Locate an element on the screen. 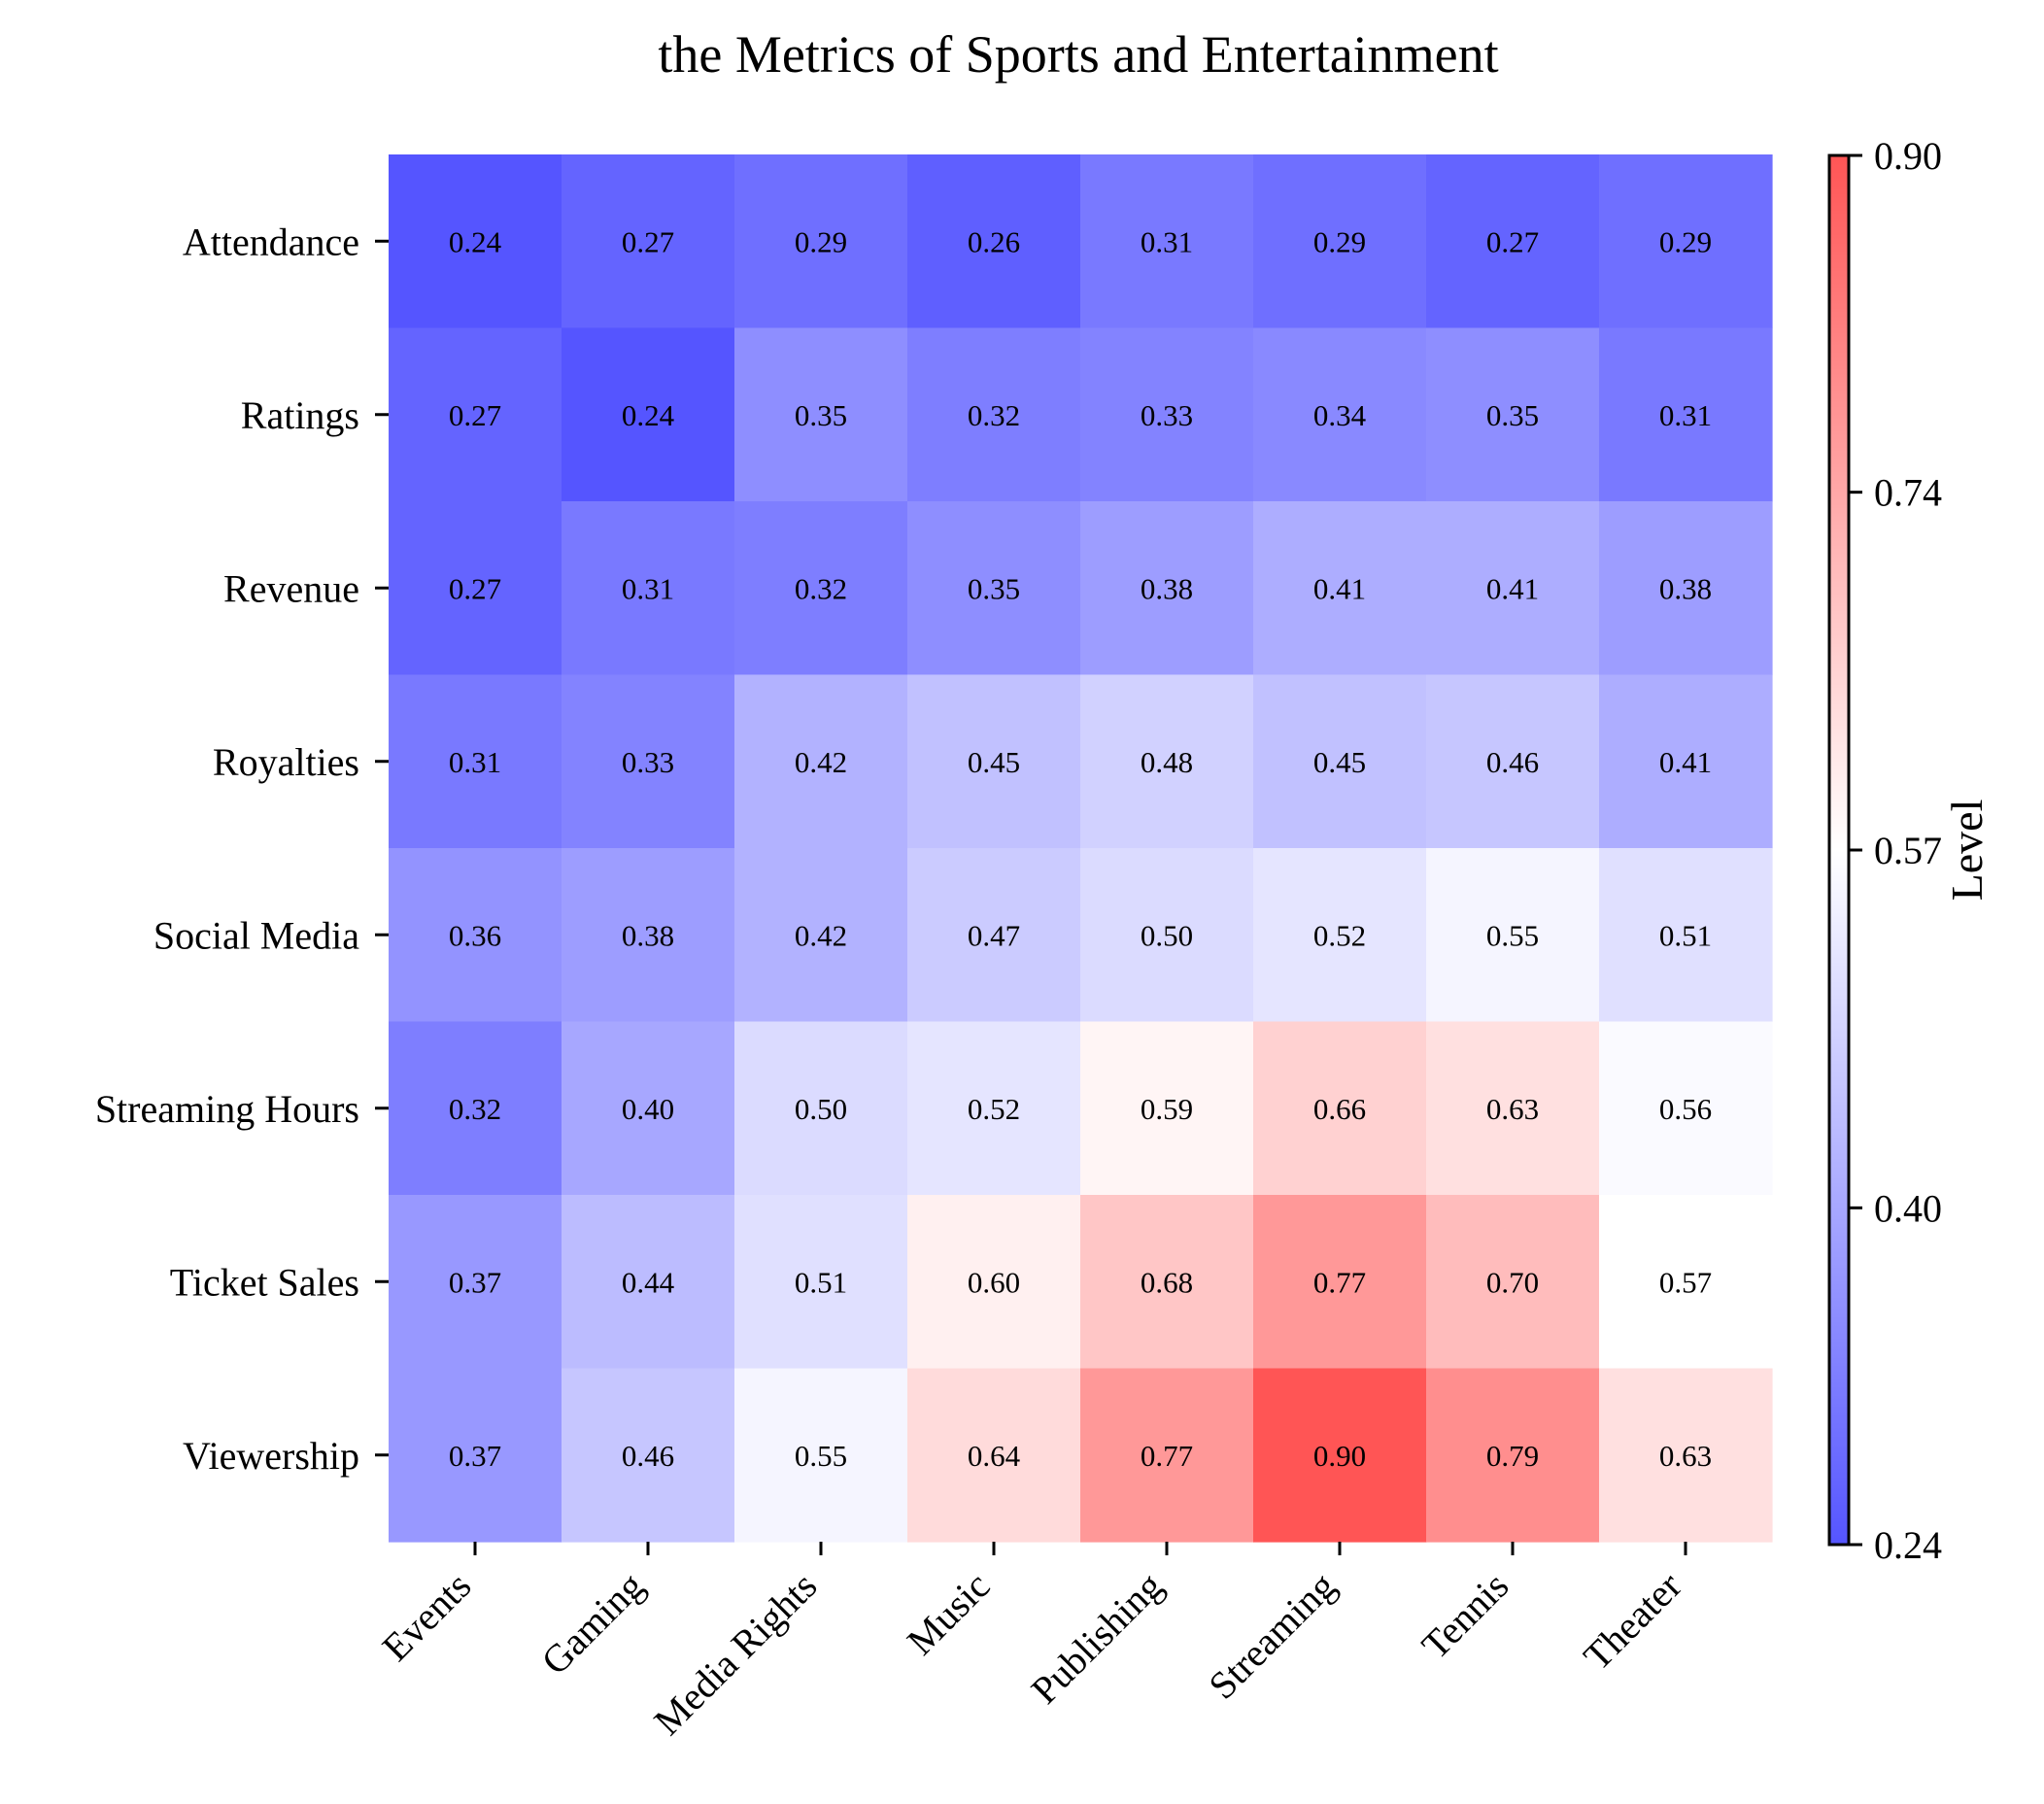  colorbar-tick-label: 0.74 is located at coordinates (1908, 493).